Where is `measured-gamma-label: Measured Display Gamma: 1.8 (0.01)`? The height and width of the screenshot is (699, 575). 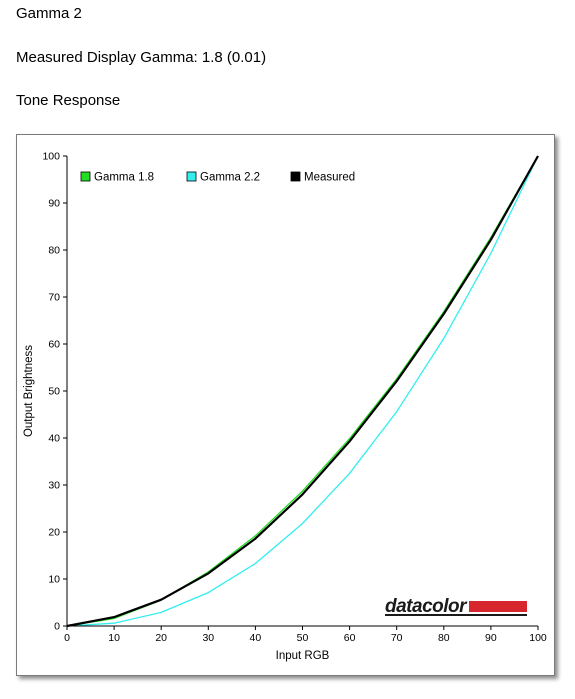 measured-gamma-label: Measured Display Gamma: 1.8 (0.01) is located at coordinates (141, 57).